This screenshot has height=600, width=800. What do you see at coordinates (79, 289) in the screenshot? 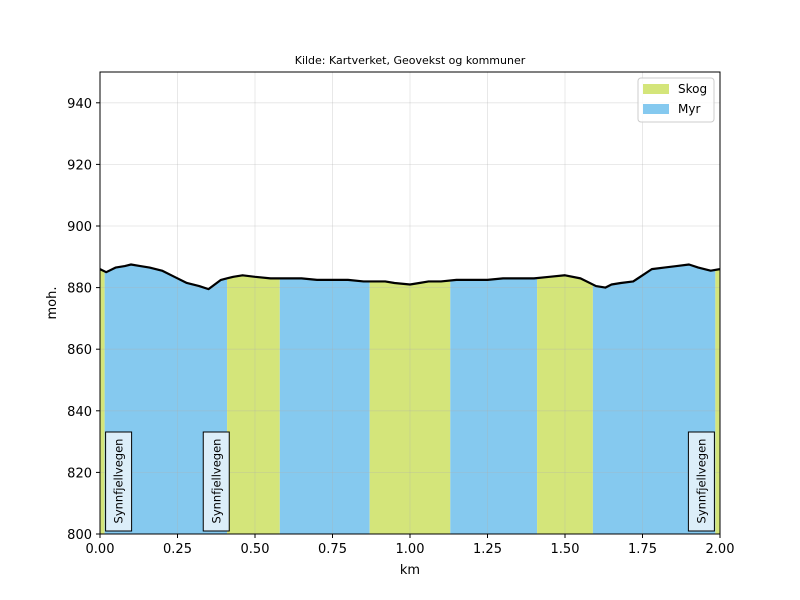
I see `y-tick-label: 880` at bounding box center [79, 289].